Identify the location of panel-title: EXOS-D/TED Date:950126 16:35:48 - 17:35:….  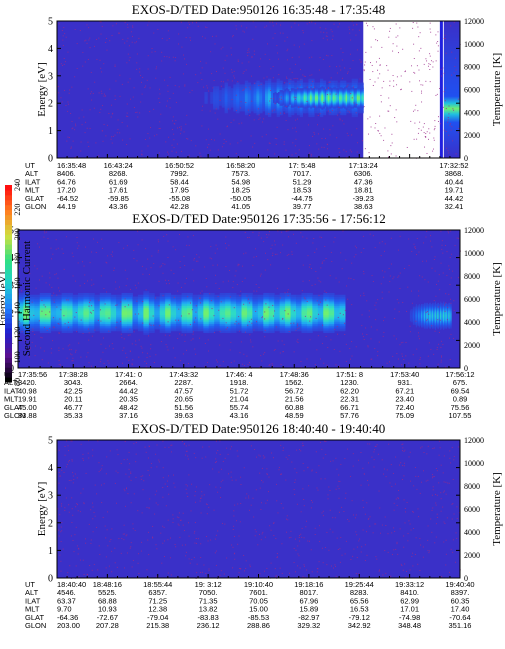
(258, 9).